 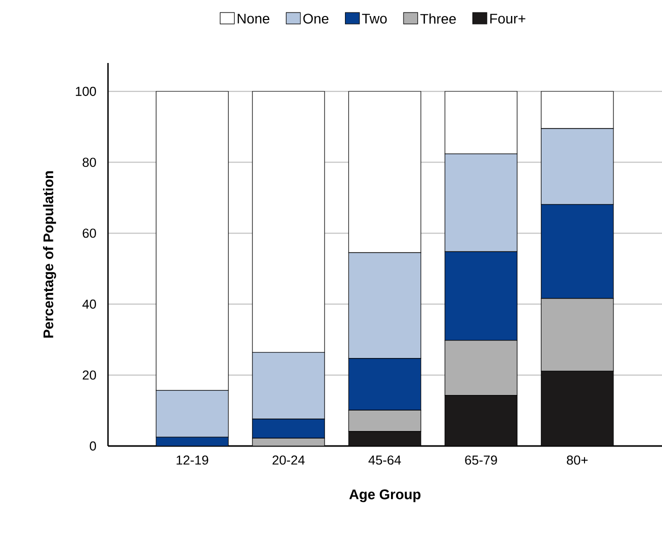 What do you see at coordinates (86, 91) in the screenshot?
I see `y-tick-label: 100` at bounding box center [86, 91].